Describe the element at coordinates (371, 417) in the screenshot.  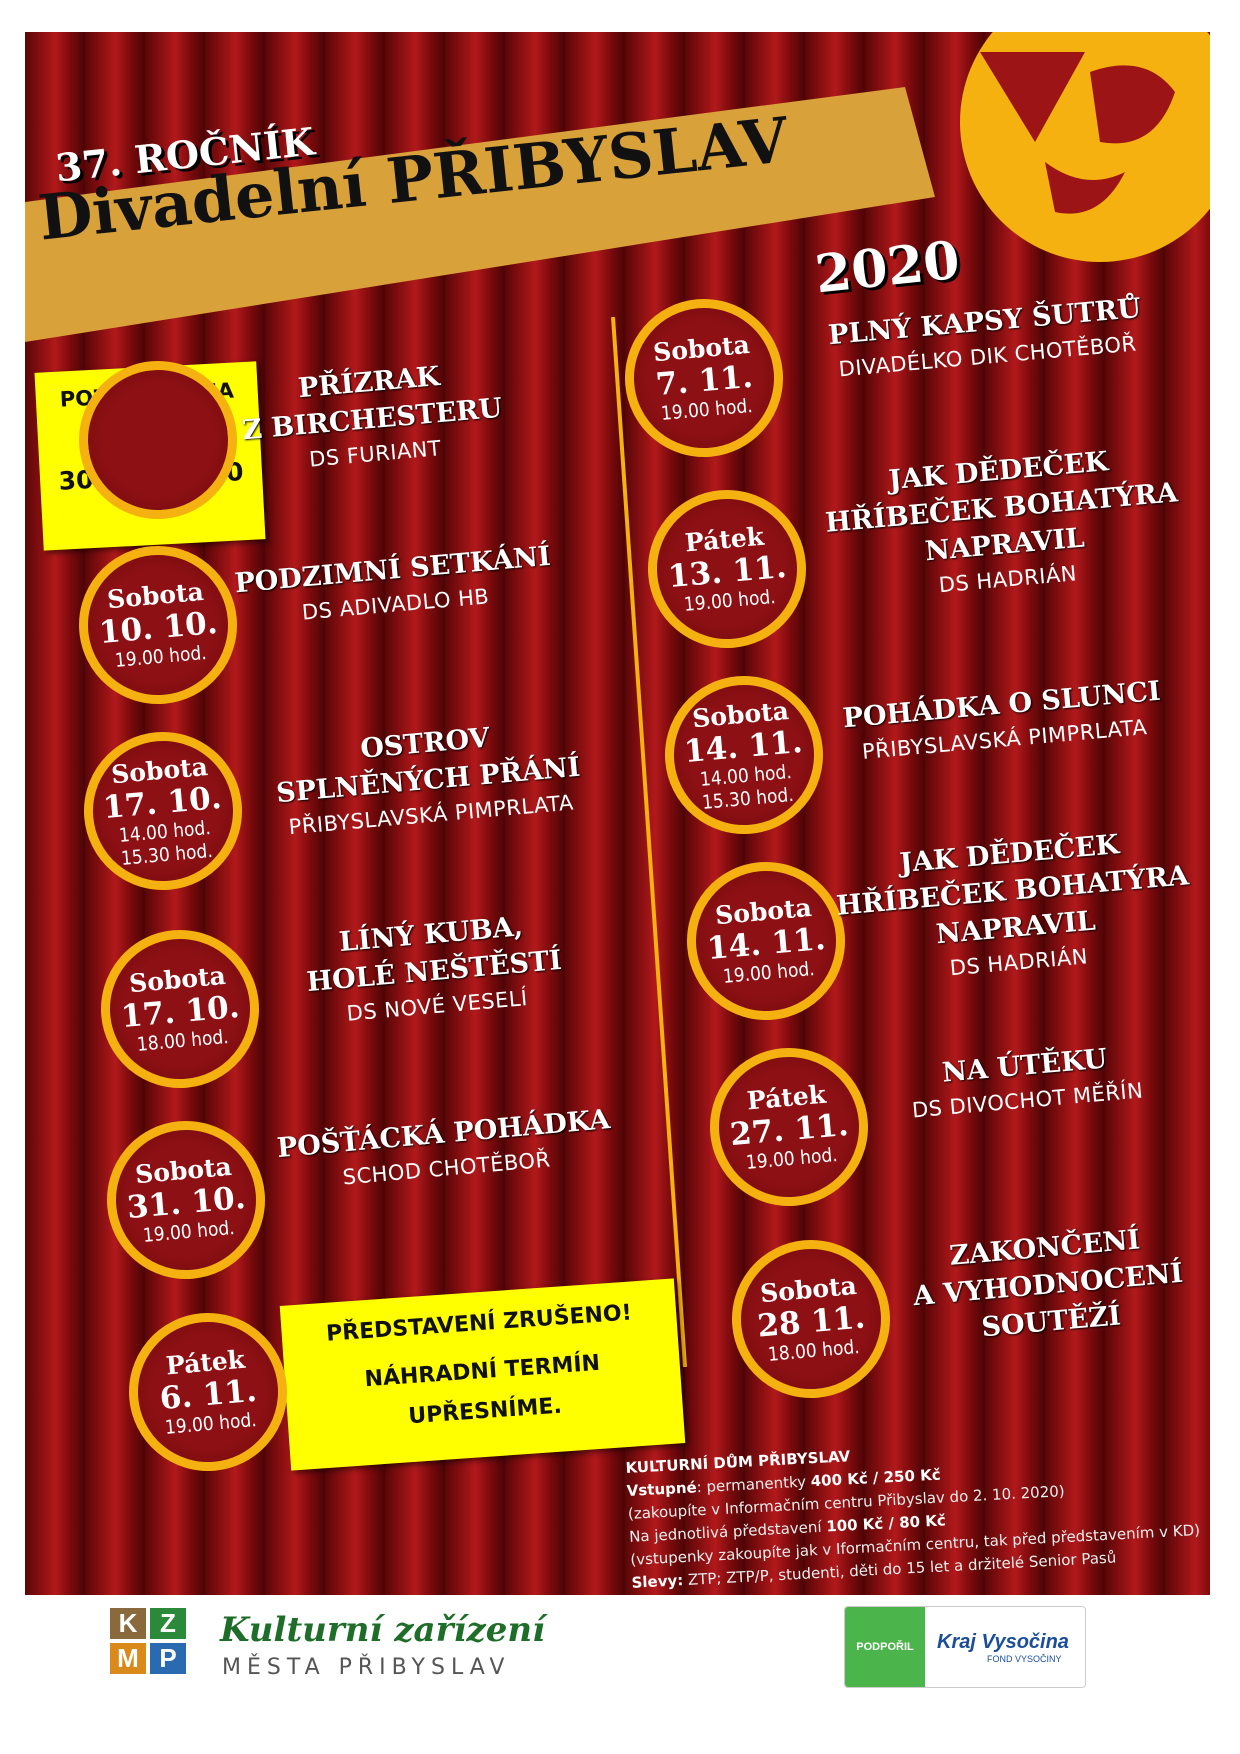
I see `event-text: PŘÍZRAK Z BIRCHESTERU DS FURIANT` at that location.